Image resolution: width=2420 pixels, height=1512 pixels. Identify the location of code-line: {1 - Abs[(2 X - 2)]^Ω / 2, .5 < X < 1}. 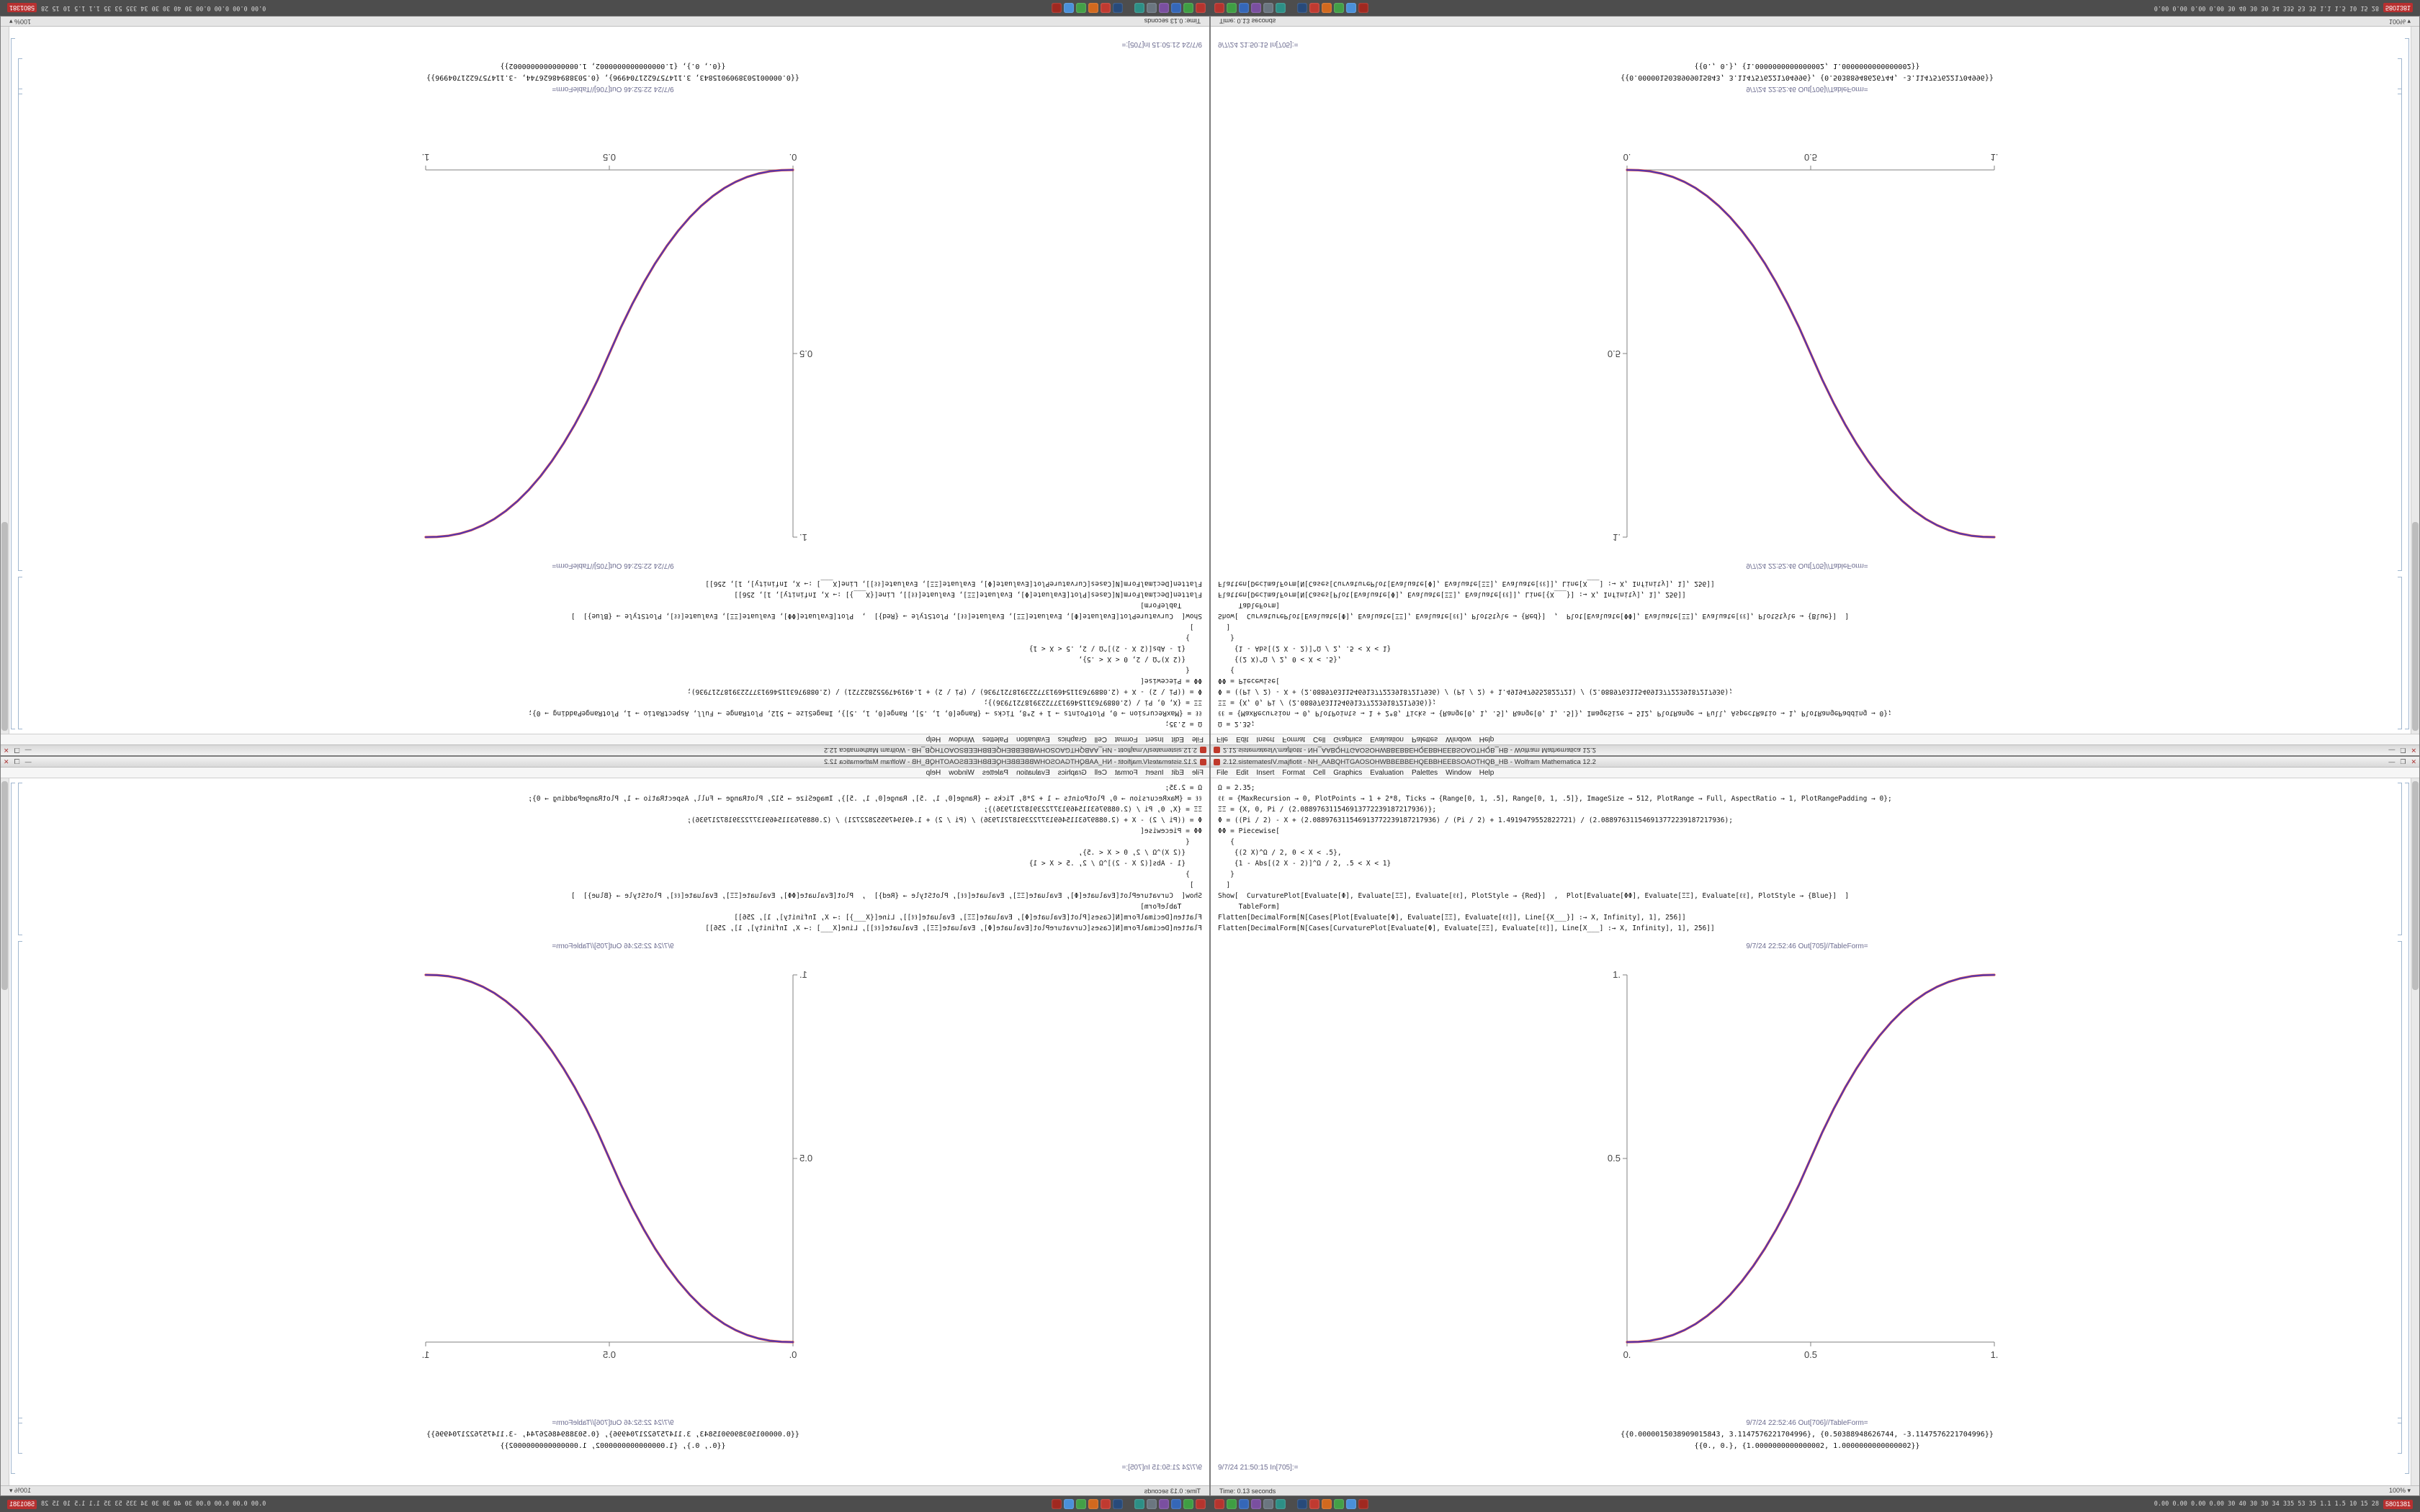
(1305, 648).